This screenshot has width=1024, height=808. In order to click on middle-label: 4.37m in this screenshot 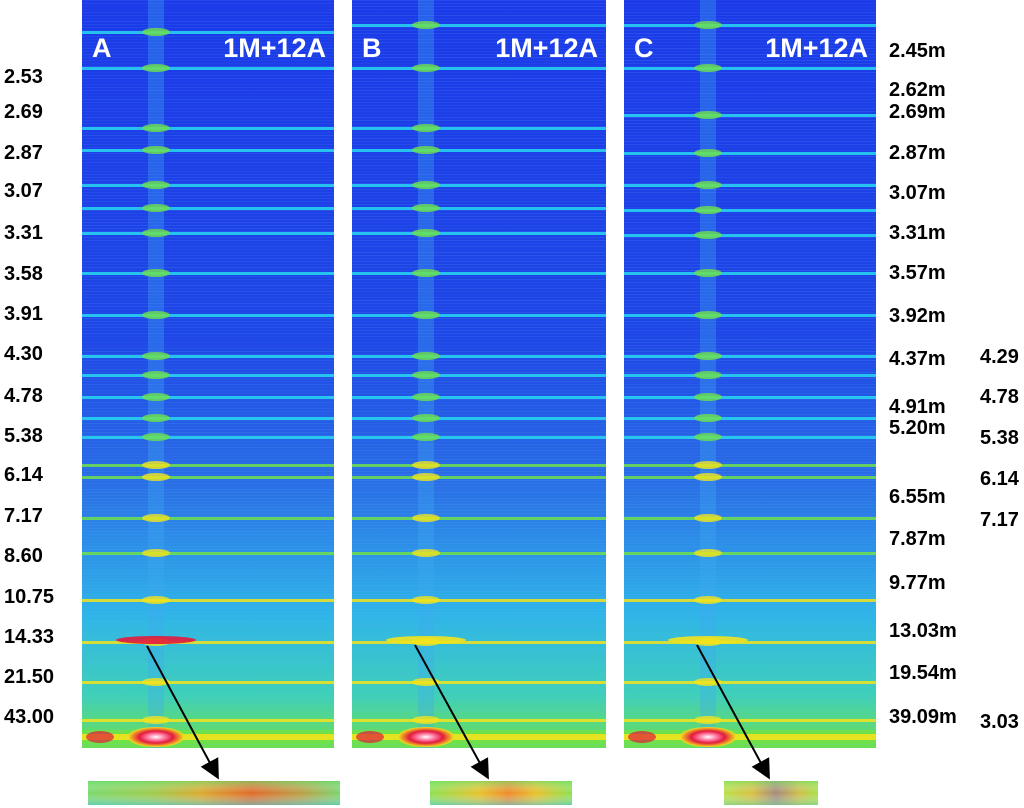, I will do `click(917, 359)`.